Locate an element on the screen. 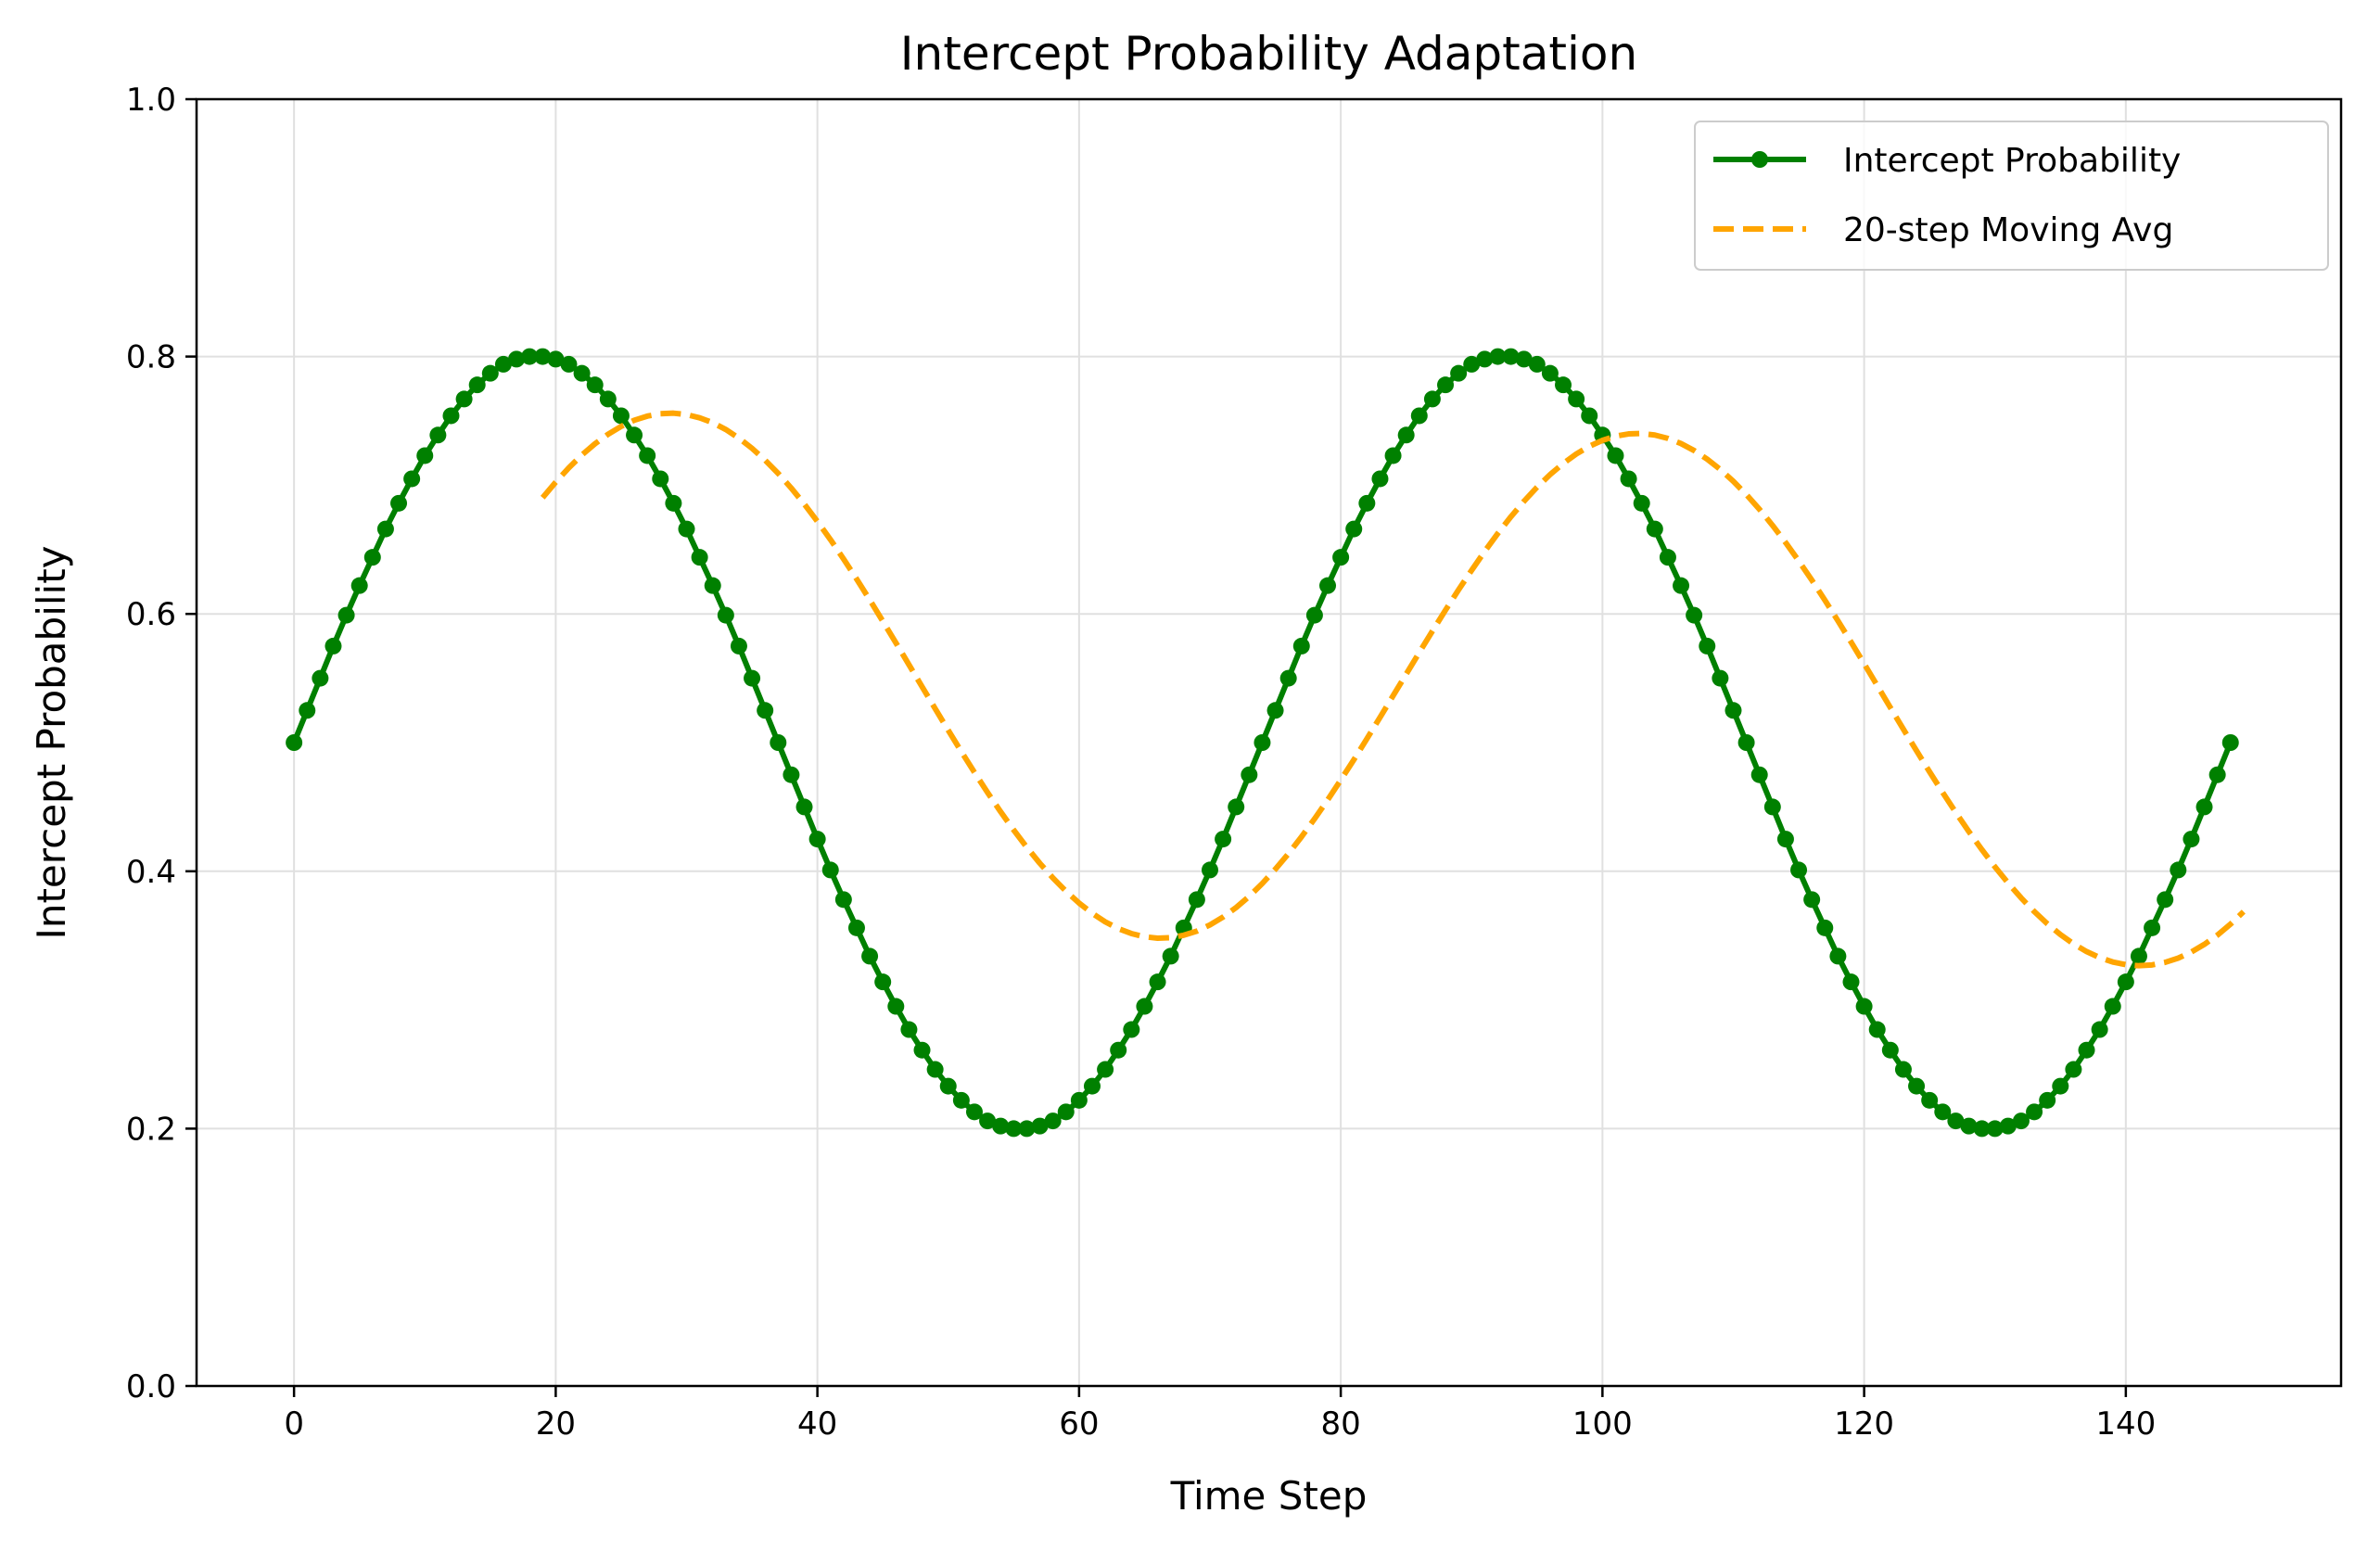 The width and height of the screenshot is (2380, 1551). x-tick-label: 40 is located at coordinates (817, 1424).